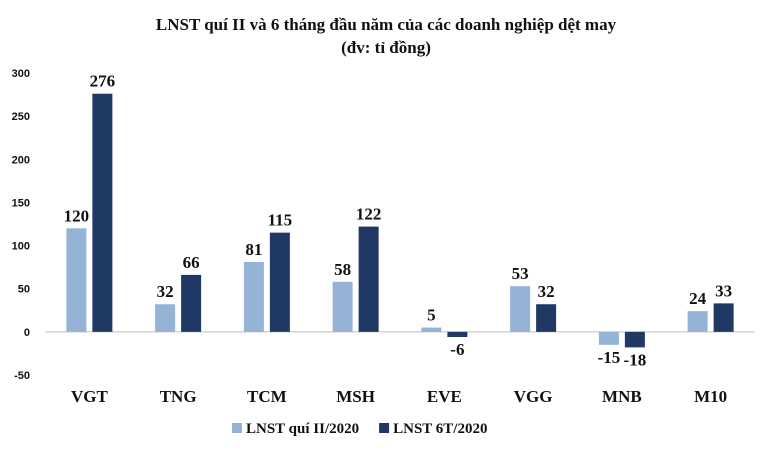 This screenshot has height=461, width=772. I want to click on y-axis-ticks: -50 0 50 100 150 200 250 300, so click(21, 225).